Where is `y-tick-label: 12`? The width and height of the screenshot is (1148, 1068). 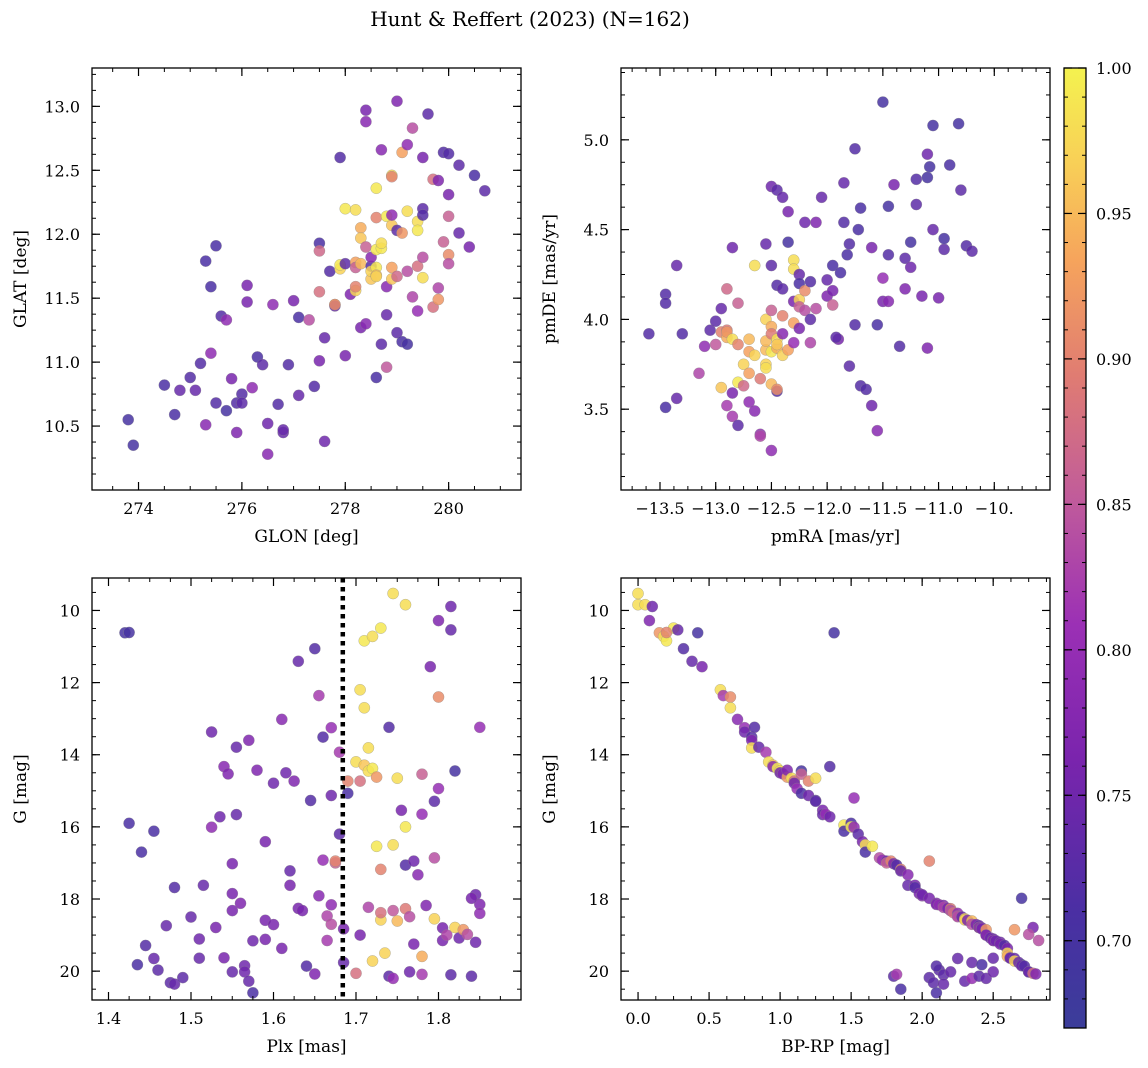
y-tick-label: 12 is located at coordinates (70, 683).